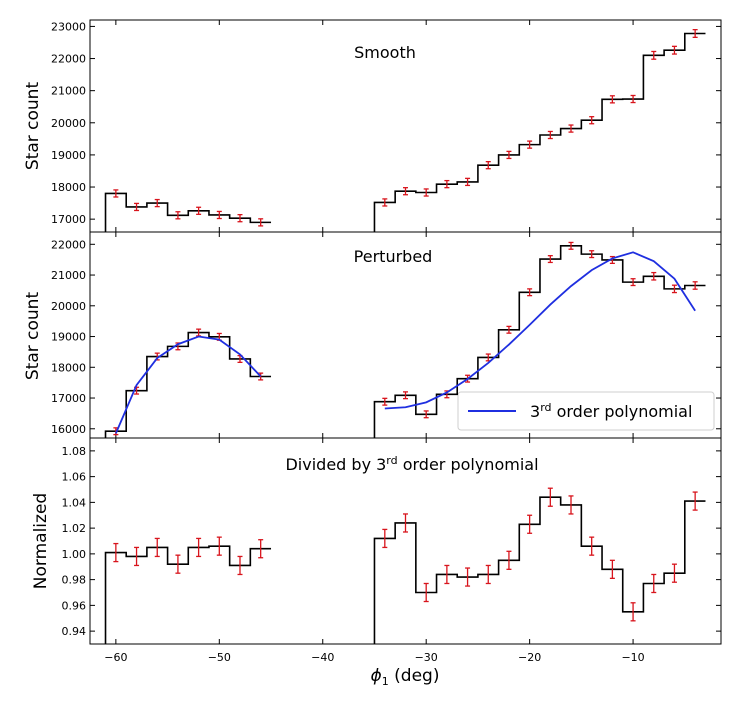 Image resolution: width=740 pixels, height=714 pixels. What do you see at coordinates (74, 631) in the screenshot?
I see `y-tick-label: 0.94` at bounding box center [74, 631].